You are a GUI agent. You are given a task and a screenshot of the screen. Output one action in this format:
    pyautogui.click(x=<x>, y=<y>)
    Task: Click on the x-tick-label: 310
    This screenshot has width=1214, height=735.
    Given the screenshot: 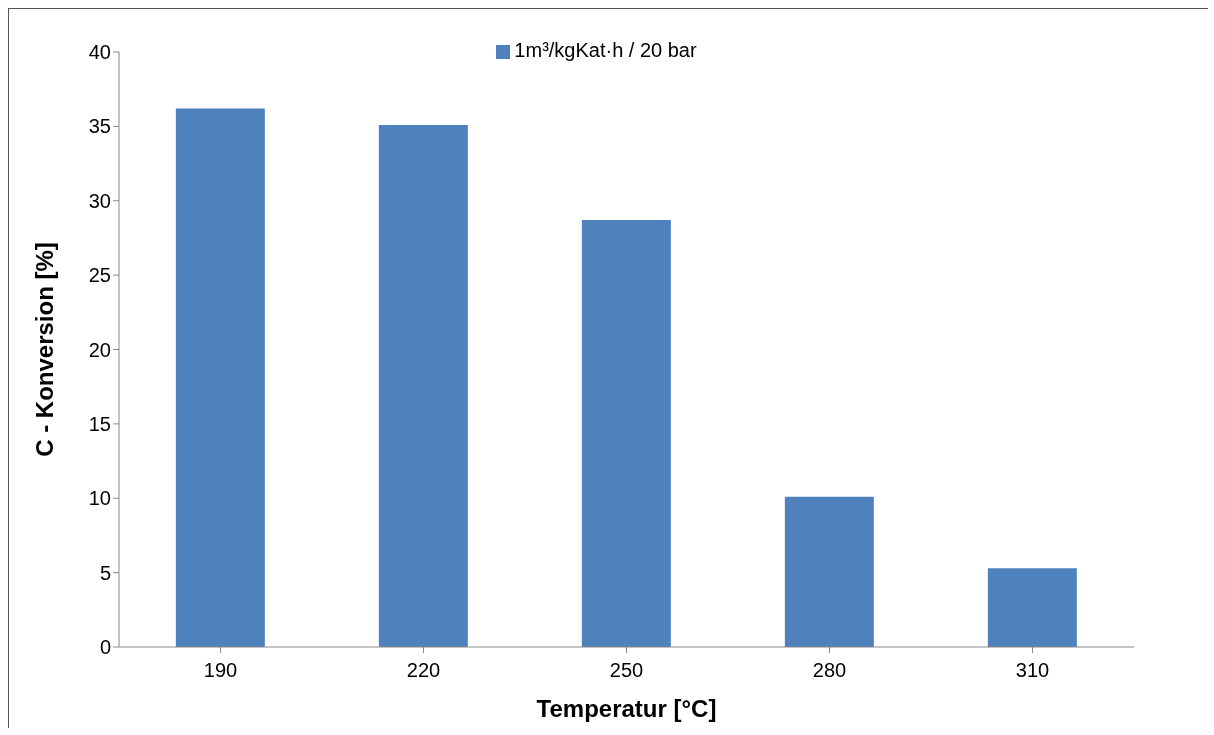 What is the action you would take?
    pyautogui.click(x=1032, y=670)
    